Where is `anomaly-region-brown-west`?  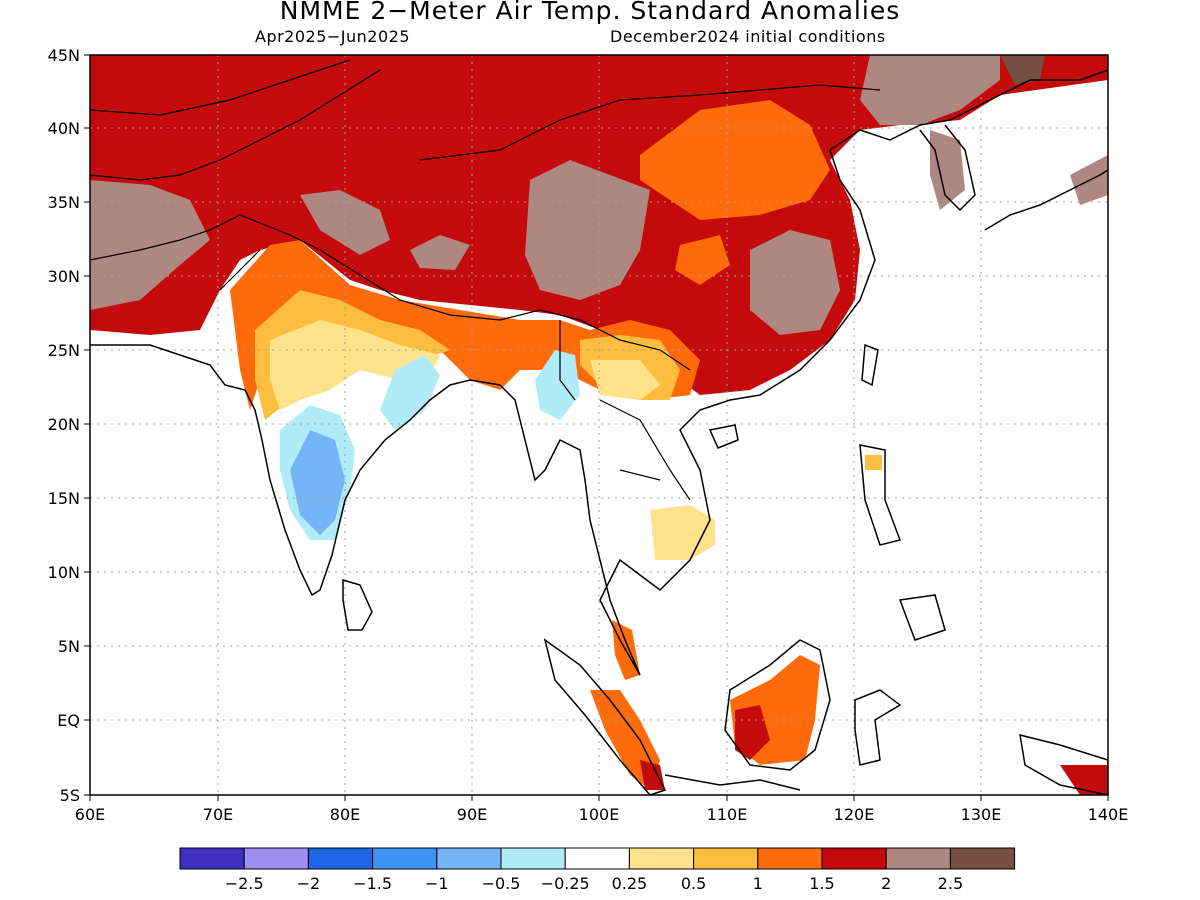
anomaly-region-brown-west is located at coordinates (150, 245).